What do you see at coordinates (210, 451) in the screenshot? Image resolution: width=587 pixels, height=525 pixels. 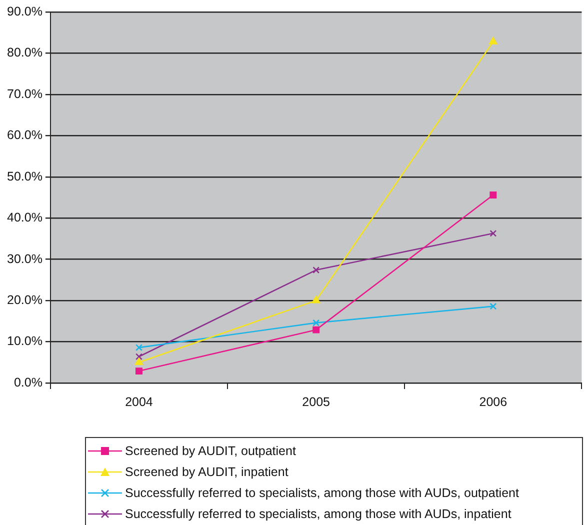 I see `legend-label: Screened by AUDIT, outpatient` at bounding box center [210, 451].